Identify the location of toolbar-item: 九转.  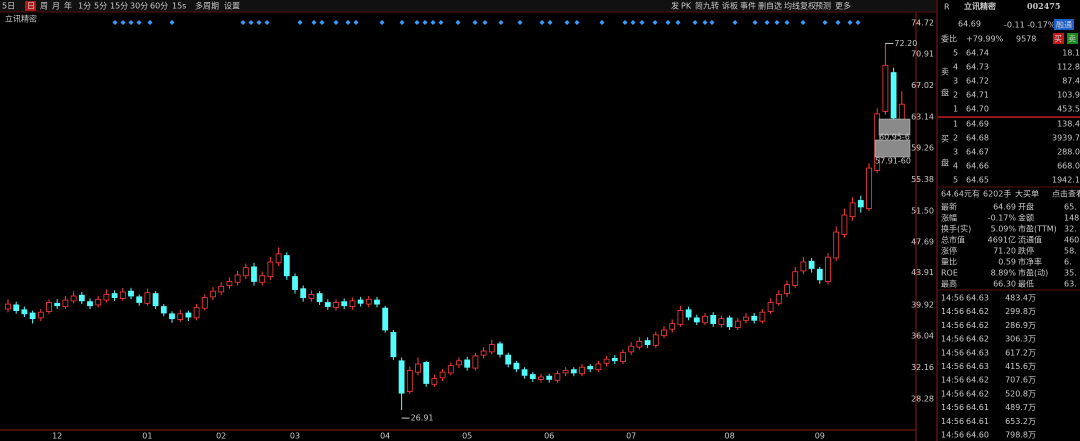
(711, 6).